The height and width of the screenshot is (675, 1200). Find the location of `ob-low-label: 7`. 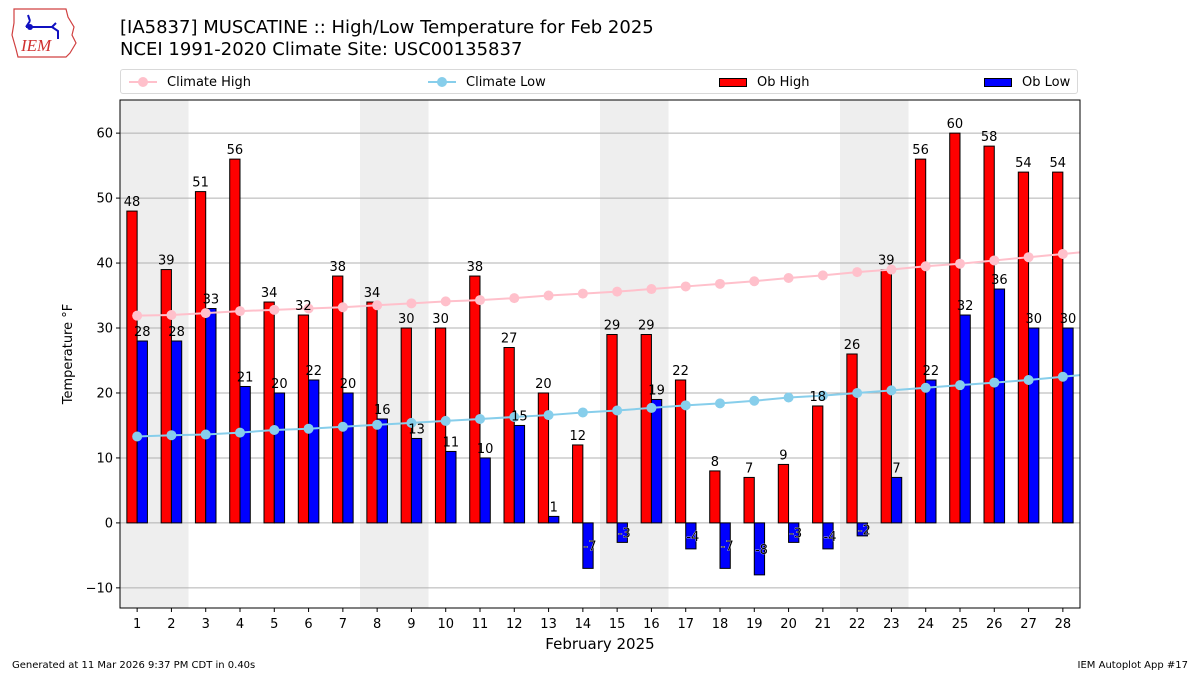

ob-low-label: 7 is located at coordinates (896, 468).